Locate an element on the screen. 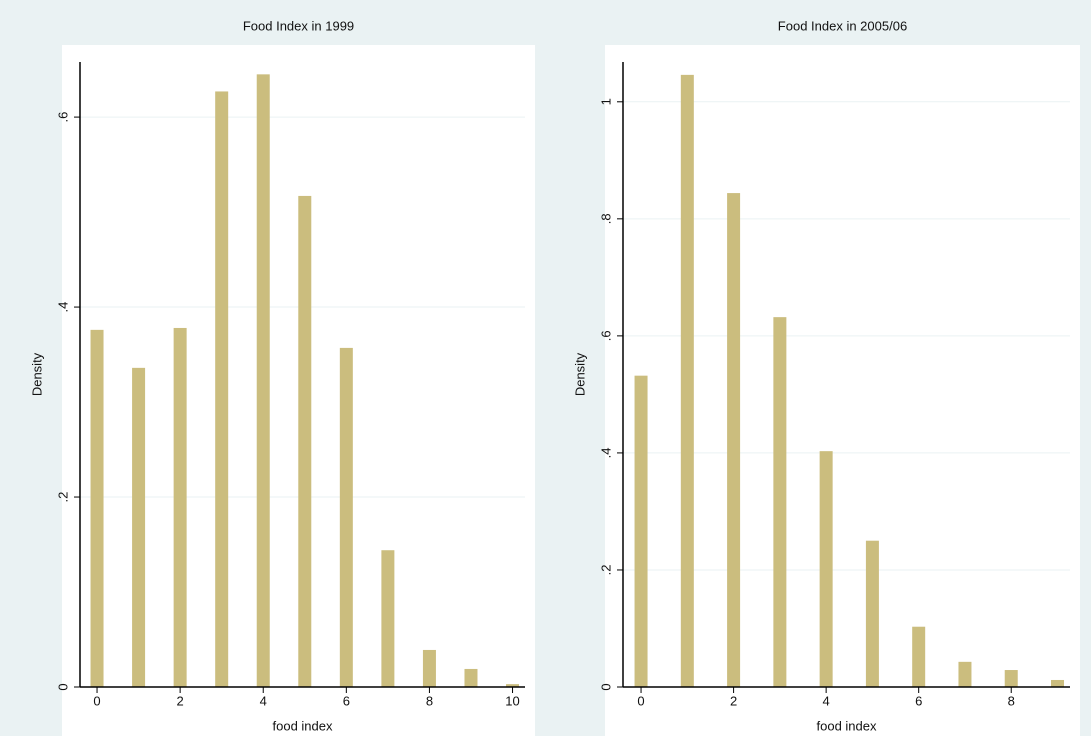 The image size is (1091, 736). chart-title: Food Index in 2005/06 is located at coordinates (842, 25).